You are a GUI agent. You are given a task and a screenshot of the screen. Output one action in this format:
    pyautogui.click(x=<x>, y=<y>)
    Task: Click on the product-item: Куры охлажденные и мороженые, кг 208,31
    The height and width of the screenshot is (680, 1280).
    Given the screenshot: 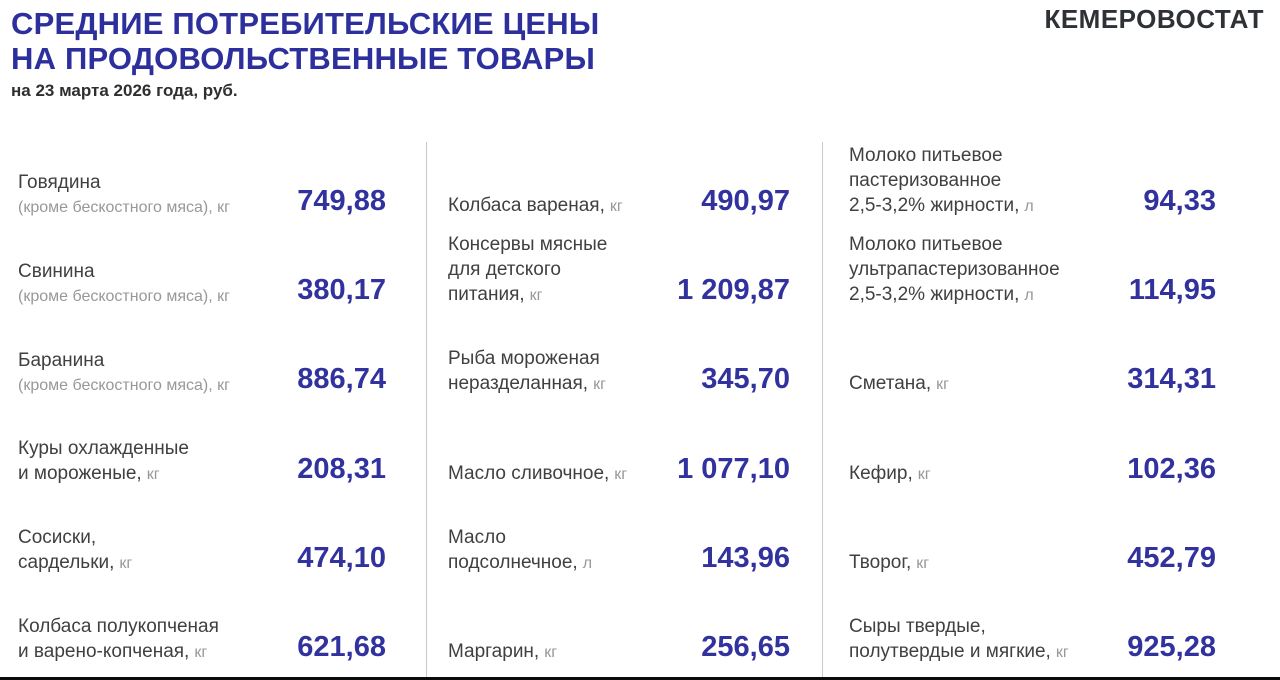 What is the action you would take?
    pyautogui.click(x=202, y=453)
    